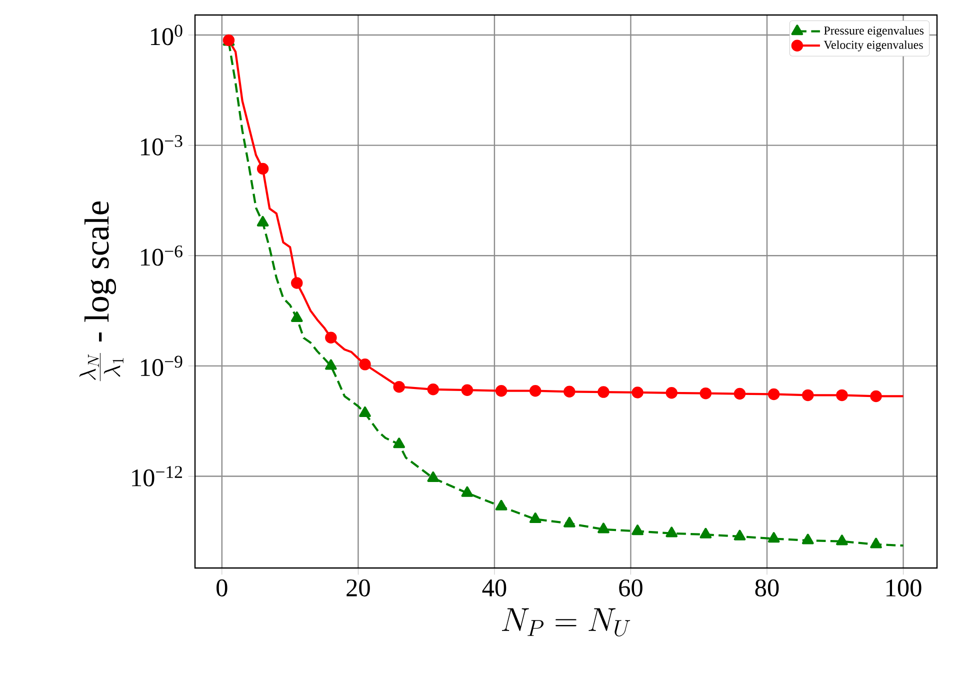  What do you see at coordinates (767, 587) in the screenshot?
I see `x-tick-label: 80` at bounding box center [767, 587].